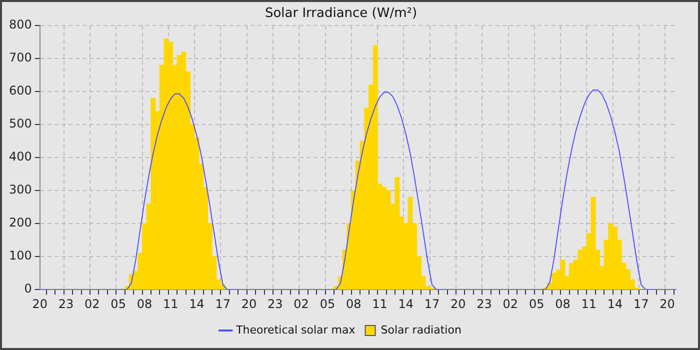  What do you see at coordinates (20, 91) in the screenshot?
I see `y-tick-label: 600` at bounding box center [20, 91].